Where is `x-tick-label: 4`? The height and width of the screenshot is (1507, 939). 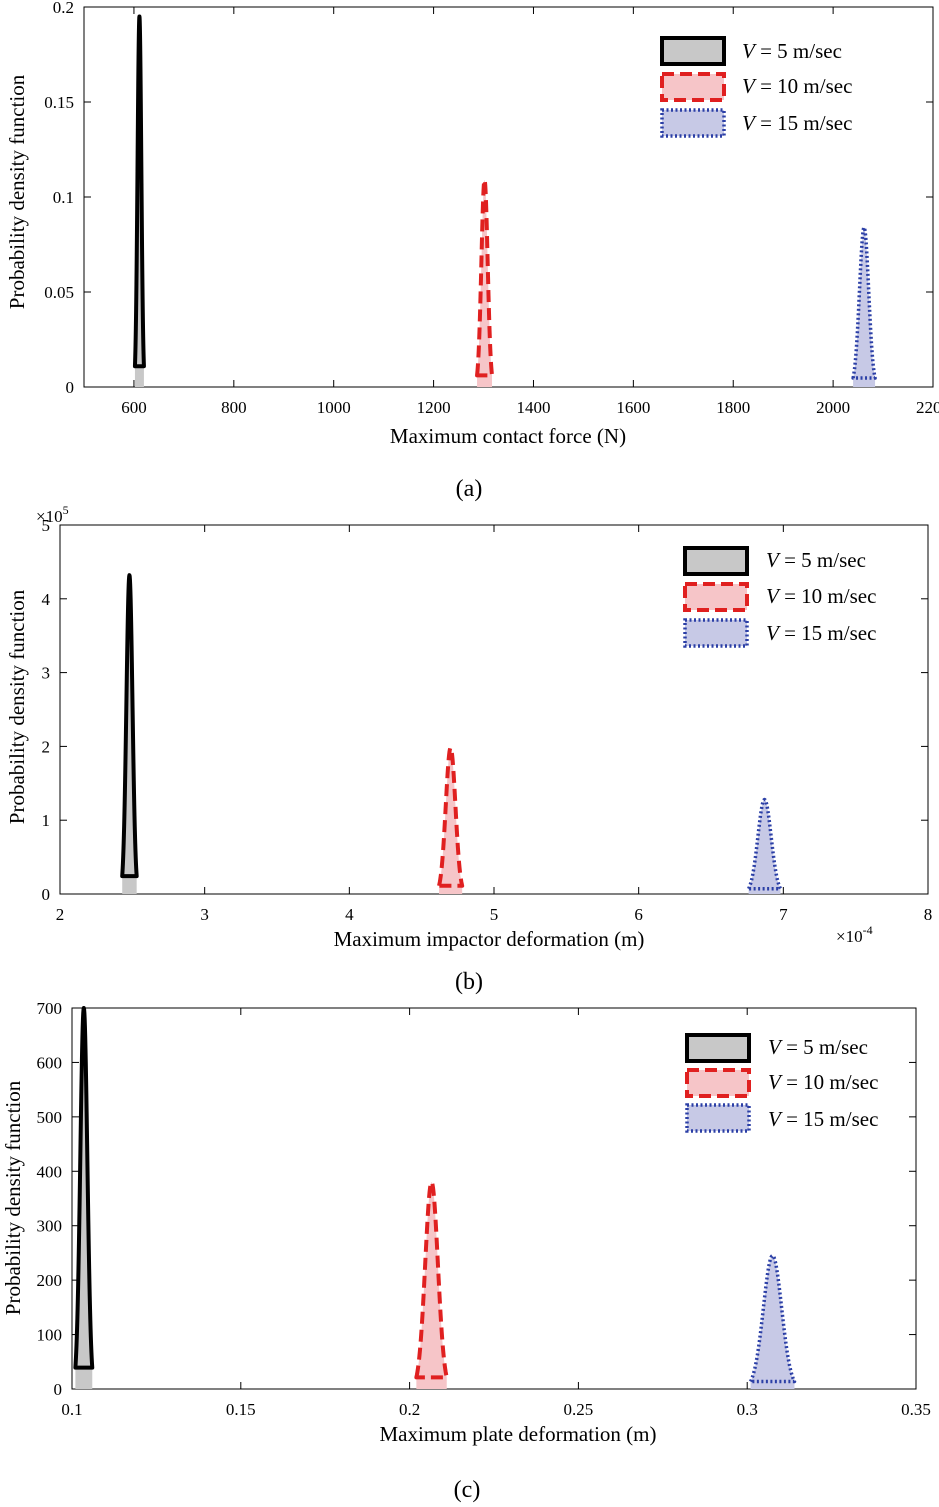 x-tick-label: 4 is located at coordinates (349, 914).